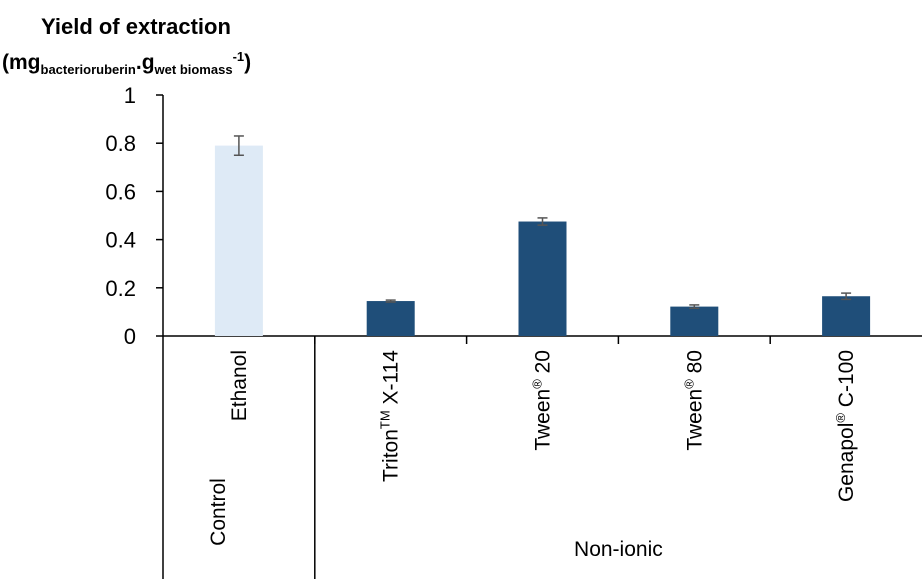  I want to click on y-tick-label: 0.2, so click(120, 288).